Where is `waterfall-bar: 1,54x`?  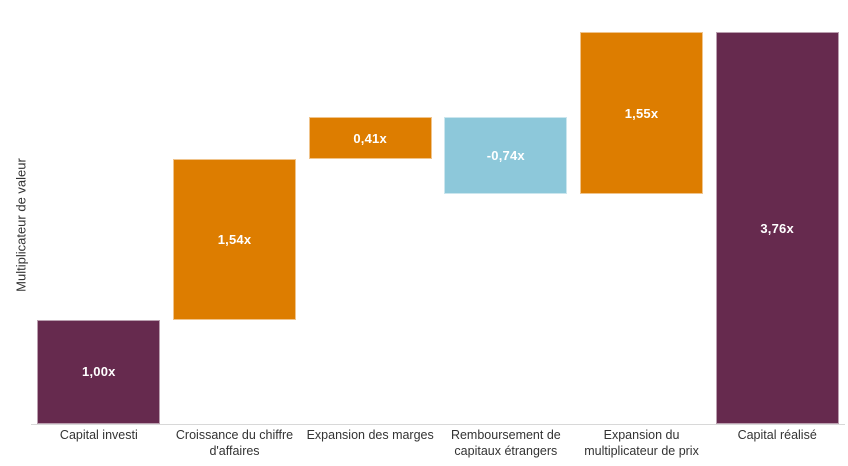
waterfall-bar: 1,54x is located at coordinates (234, 239).